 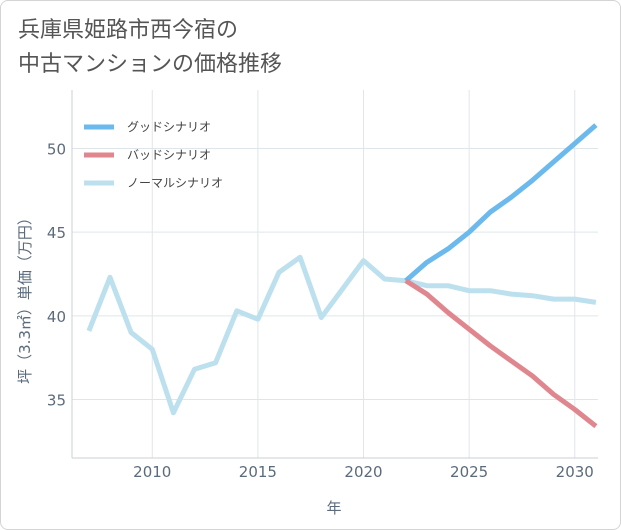 What do you see at coordinates (56, 233) in the screenshot?
I see `y-tick-label: 45` at bounding box center [56, 233].